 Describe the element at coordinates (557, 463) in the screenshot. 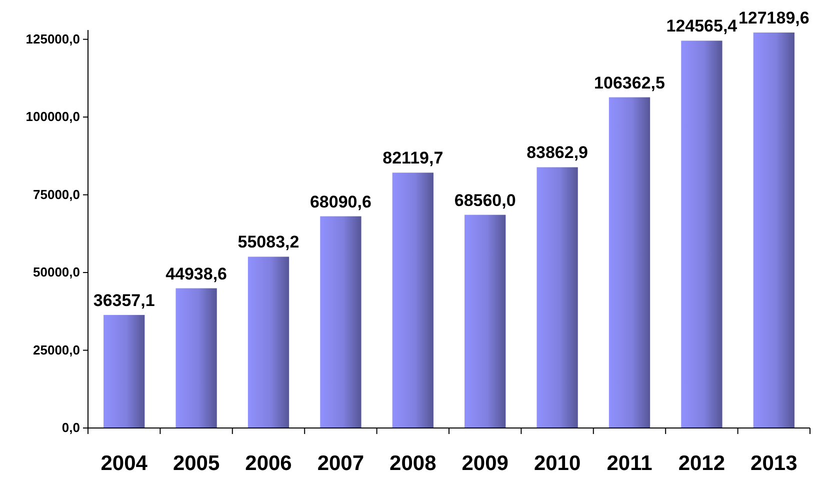

I see `x-tick-label: 2010` at that location.